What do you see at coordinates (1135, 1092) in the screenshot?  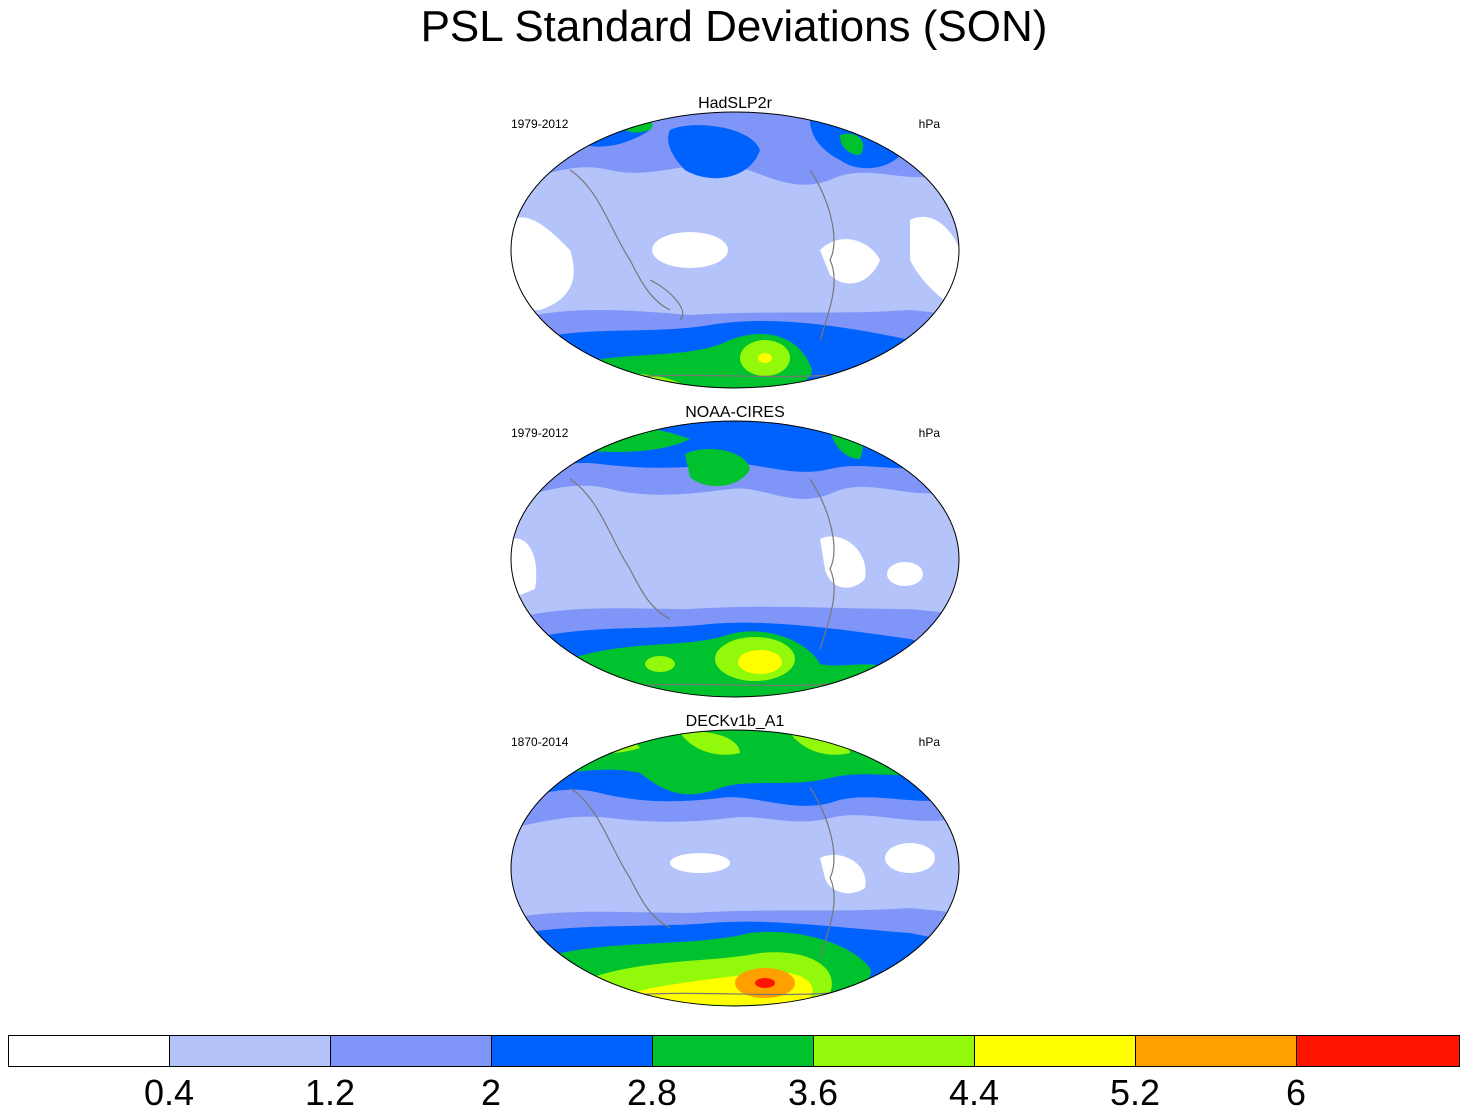 I see `colorbar-label: 5.2` at bounding box center [1135, 1092].